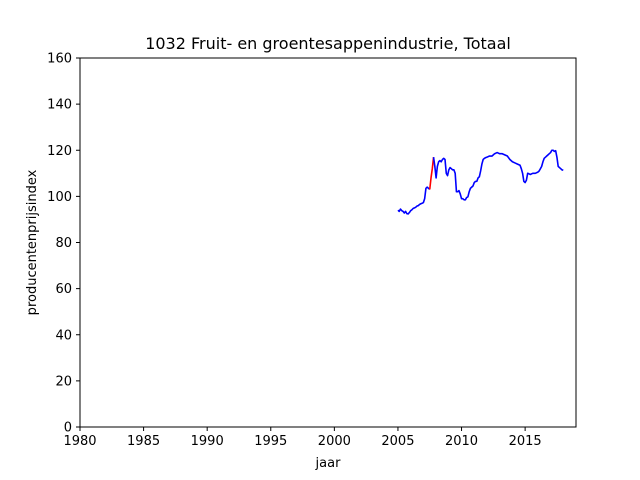  Describe the element at coordinates (328, 463) in the screenshot. I see `x-axis-label: jaar` at that location.